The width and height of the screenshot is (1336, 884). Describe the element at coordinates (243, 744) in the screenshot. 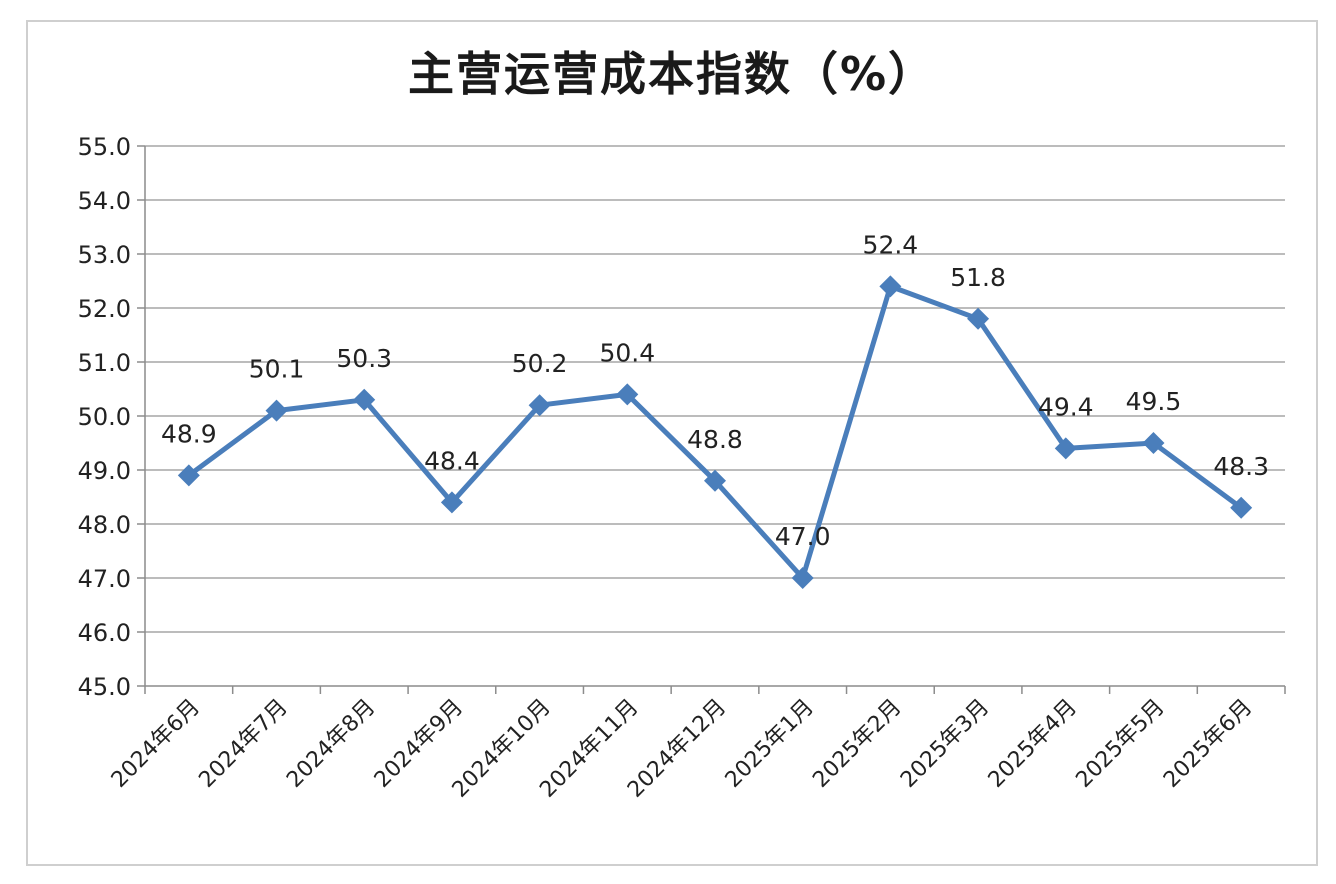

I see `x-tick-label: 2024年7月` at that location.